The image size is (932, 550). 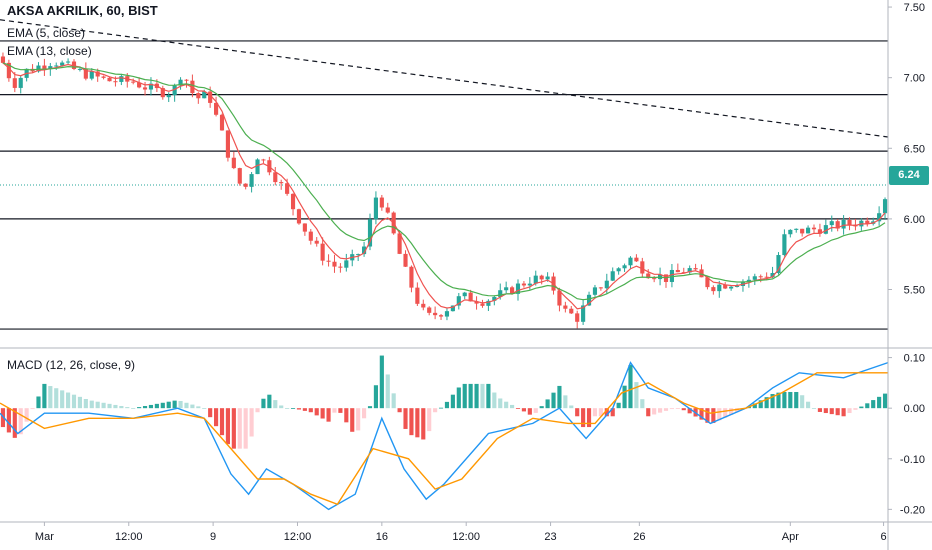 What do you see at coordinates (49, 51) in the screenshot?
I see `ema-slow-legend: EMA (13, close)` at bounding box center [49, 51].